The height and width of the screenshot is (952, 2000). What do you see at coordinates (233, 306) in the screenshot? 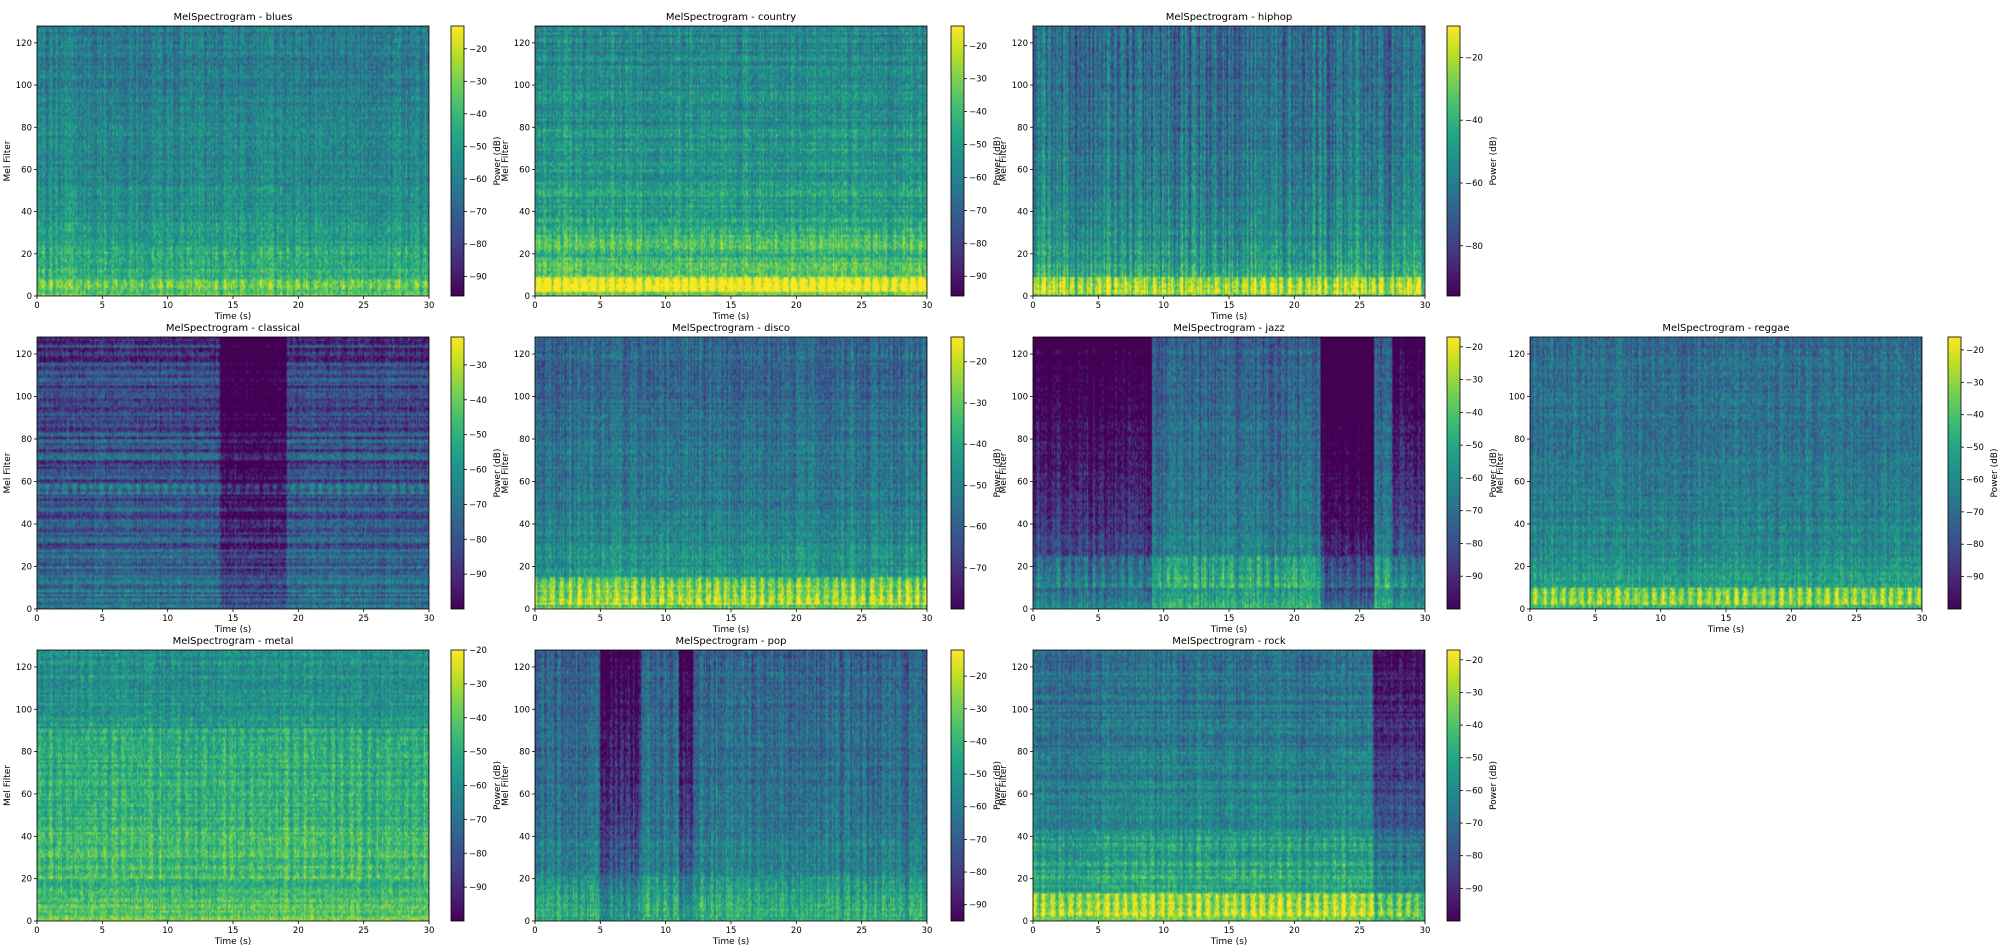
I see `x-tick-label: 15` at bounding box center [233, 306].